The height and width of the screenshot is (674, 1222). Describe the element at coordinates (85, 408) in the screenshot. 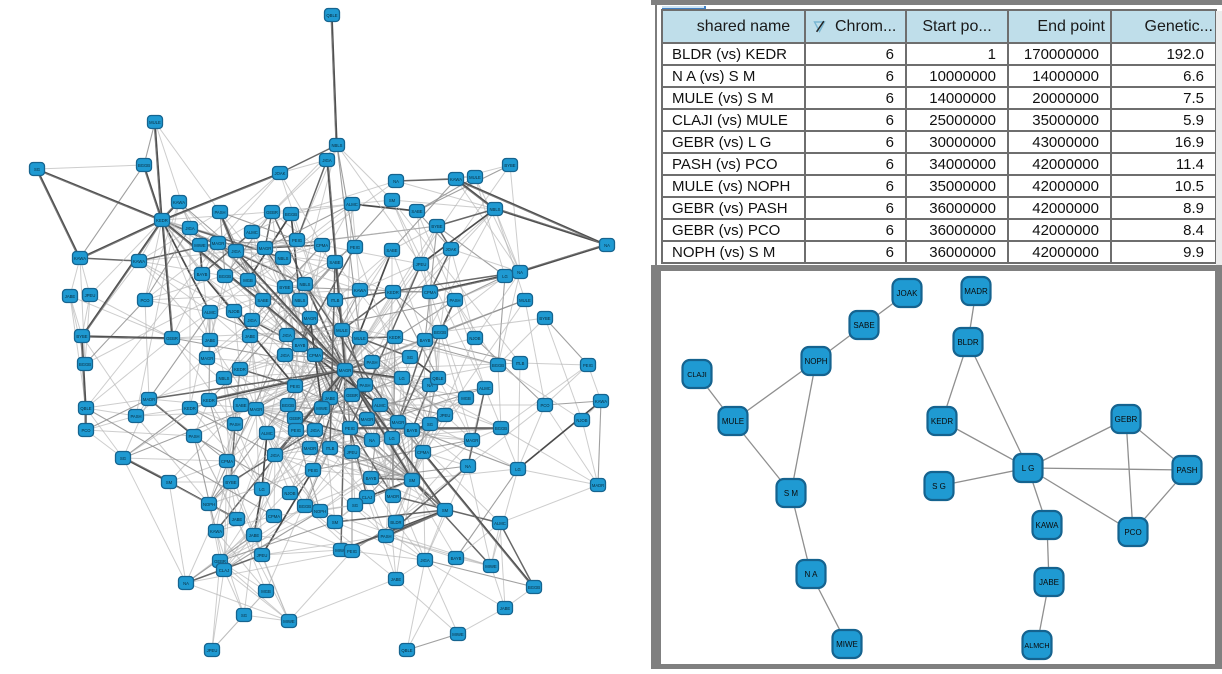

I see `svg-text: QBLE` at that location.